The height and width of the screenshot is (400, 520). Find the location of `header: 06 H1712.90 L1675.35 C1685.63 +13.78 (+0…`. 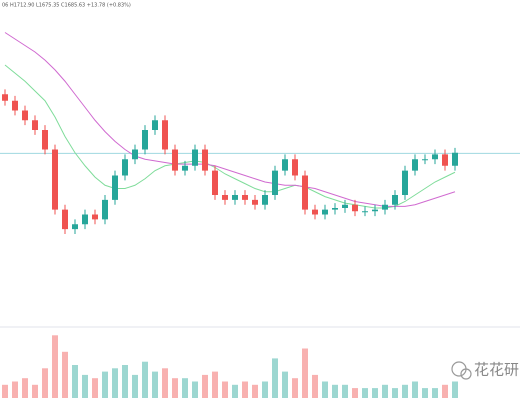

header: 06 H1712.90 L1675.35 C1685.63 +13.78 (+0… is located at coordinates (66, 6).